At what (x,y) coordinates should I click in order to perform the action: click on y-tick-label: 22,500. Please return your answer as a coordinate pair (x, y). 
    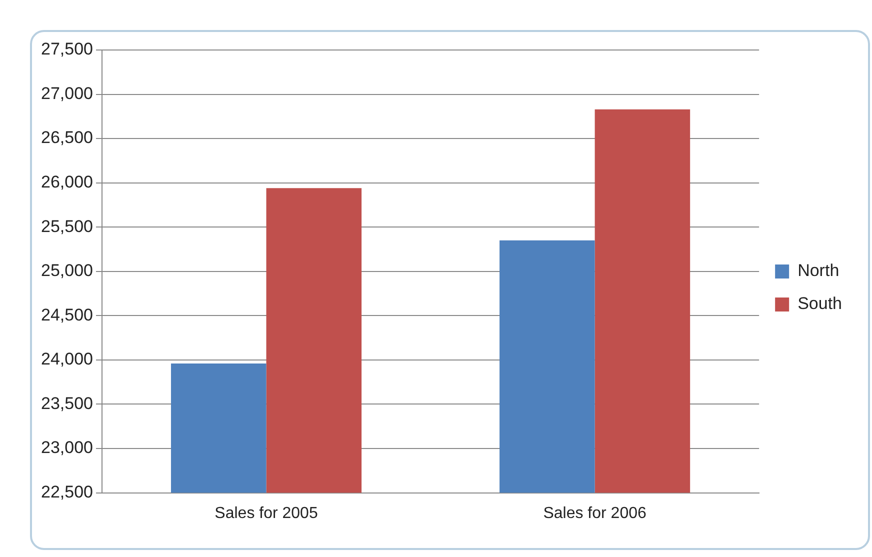
    Looking at the image, I should click on (66, 492).